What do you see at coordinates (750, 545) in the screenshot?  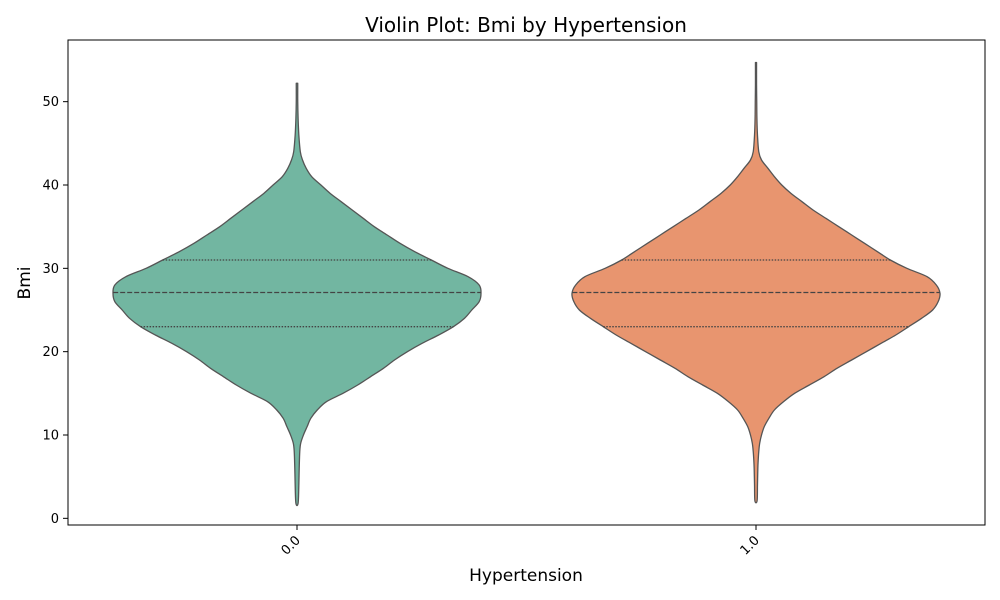 I see `x-tick-label: 1.0` at bounding box center [750, 545].